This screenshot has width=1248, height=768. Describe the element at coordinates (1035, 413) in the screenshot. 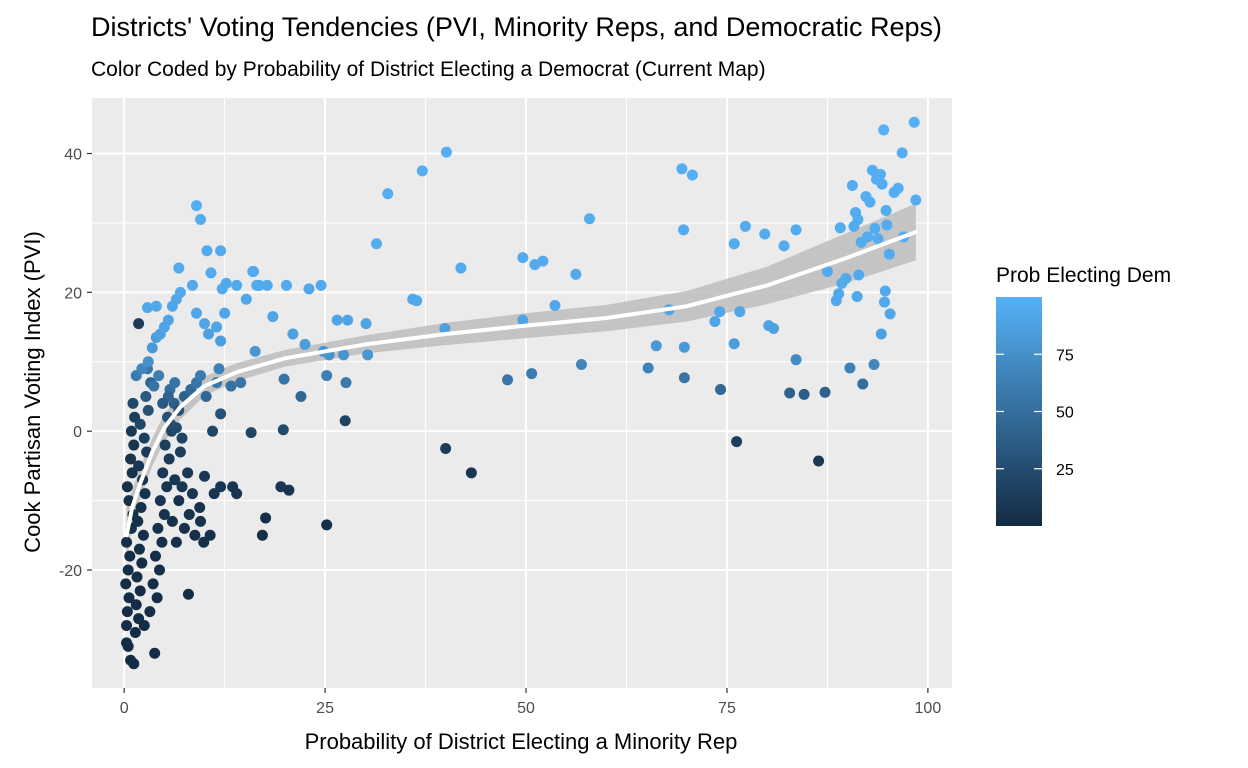

I see `legend-ticks: 25 50 75` at that location.